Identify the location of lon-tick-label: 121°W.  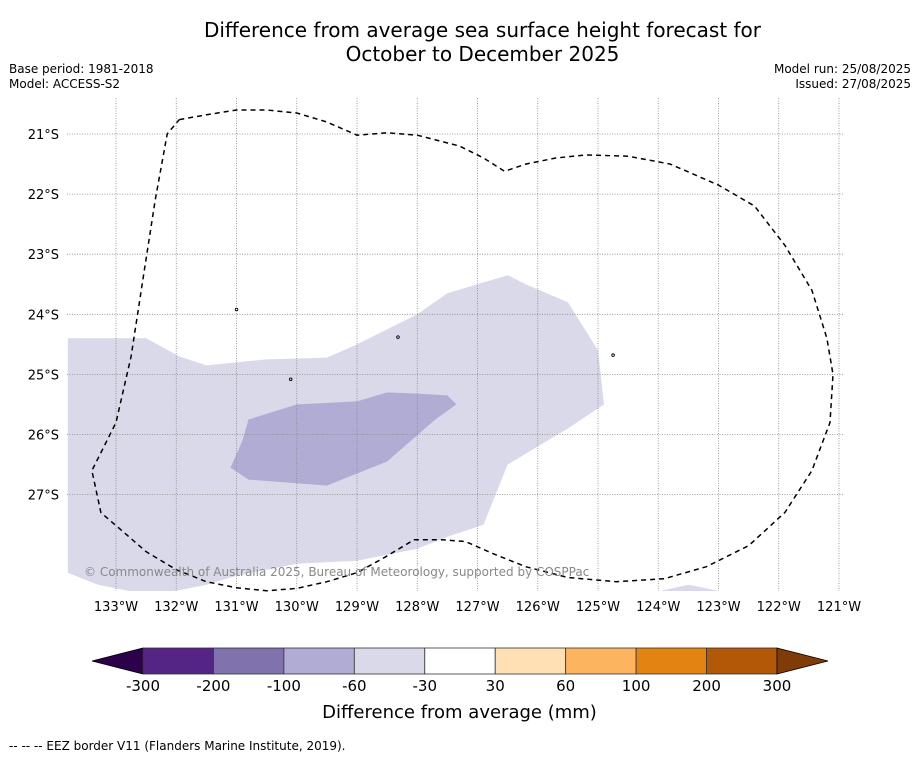
(839, 607).